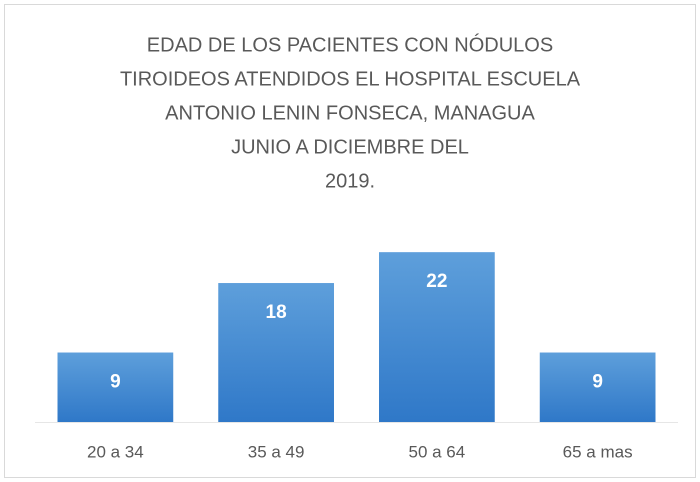 Image resolution: width=700 pixels, height=482 pixels. I want to click on chart-title: TIROIDEOS ATENDIDOS EL HOSPITAL ESCUELA, so click(350, 79).